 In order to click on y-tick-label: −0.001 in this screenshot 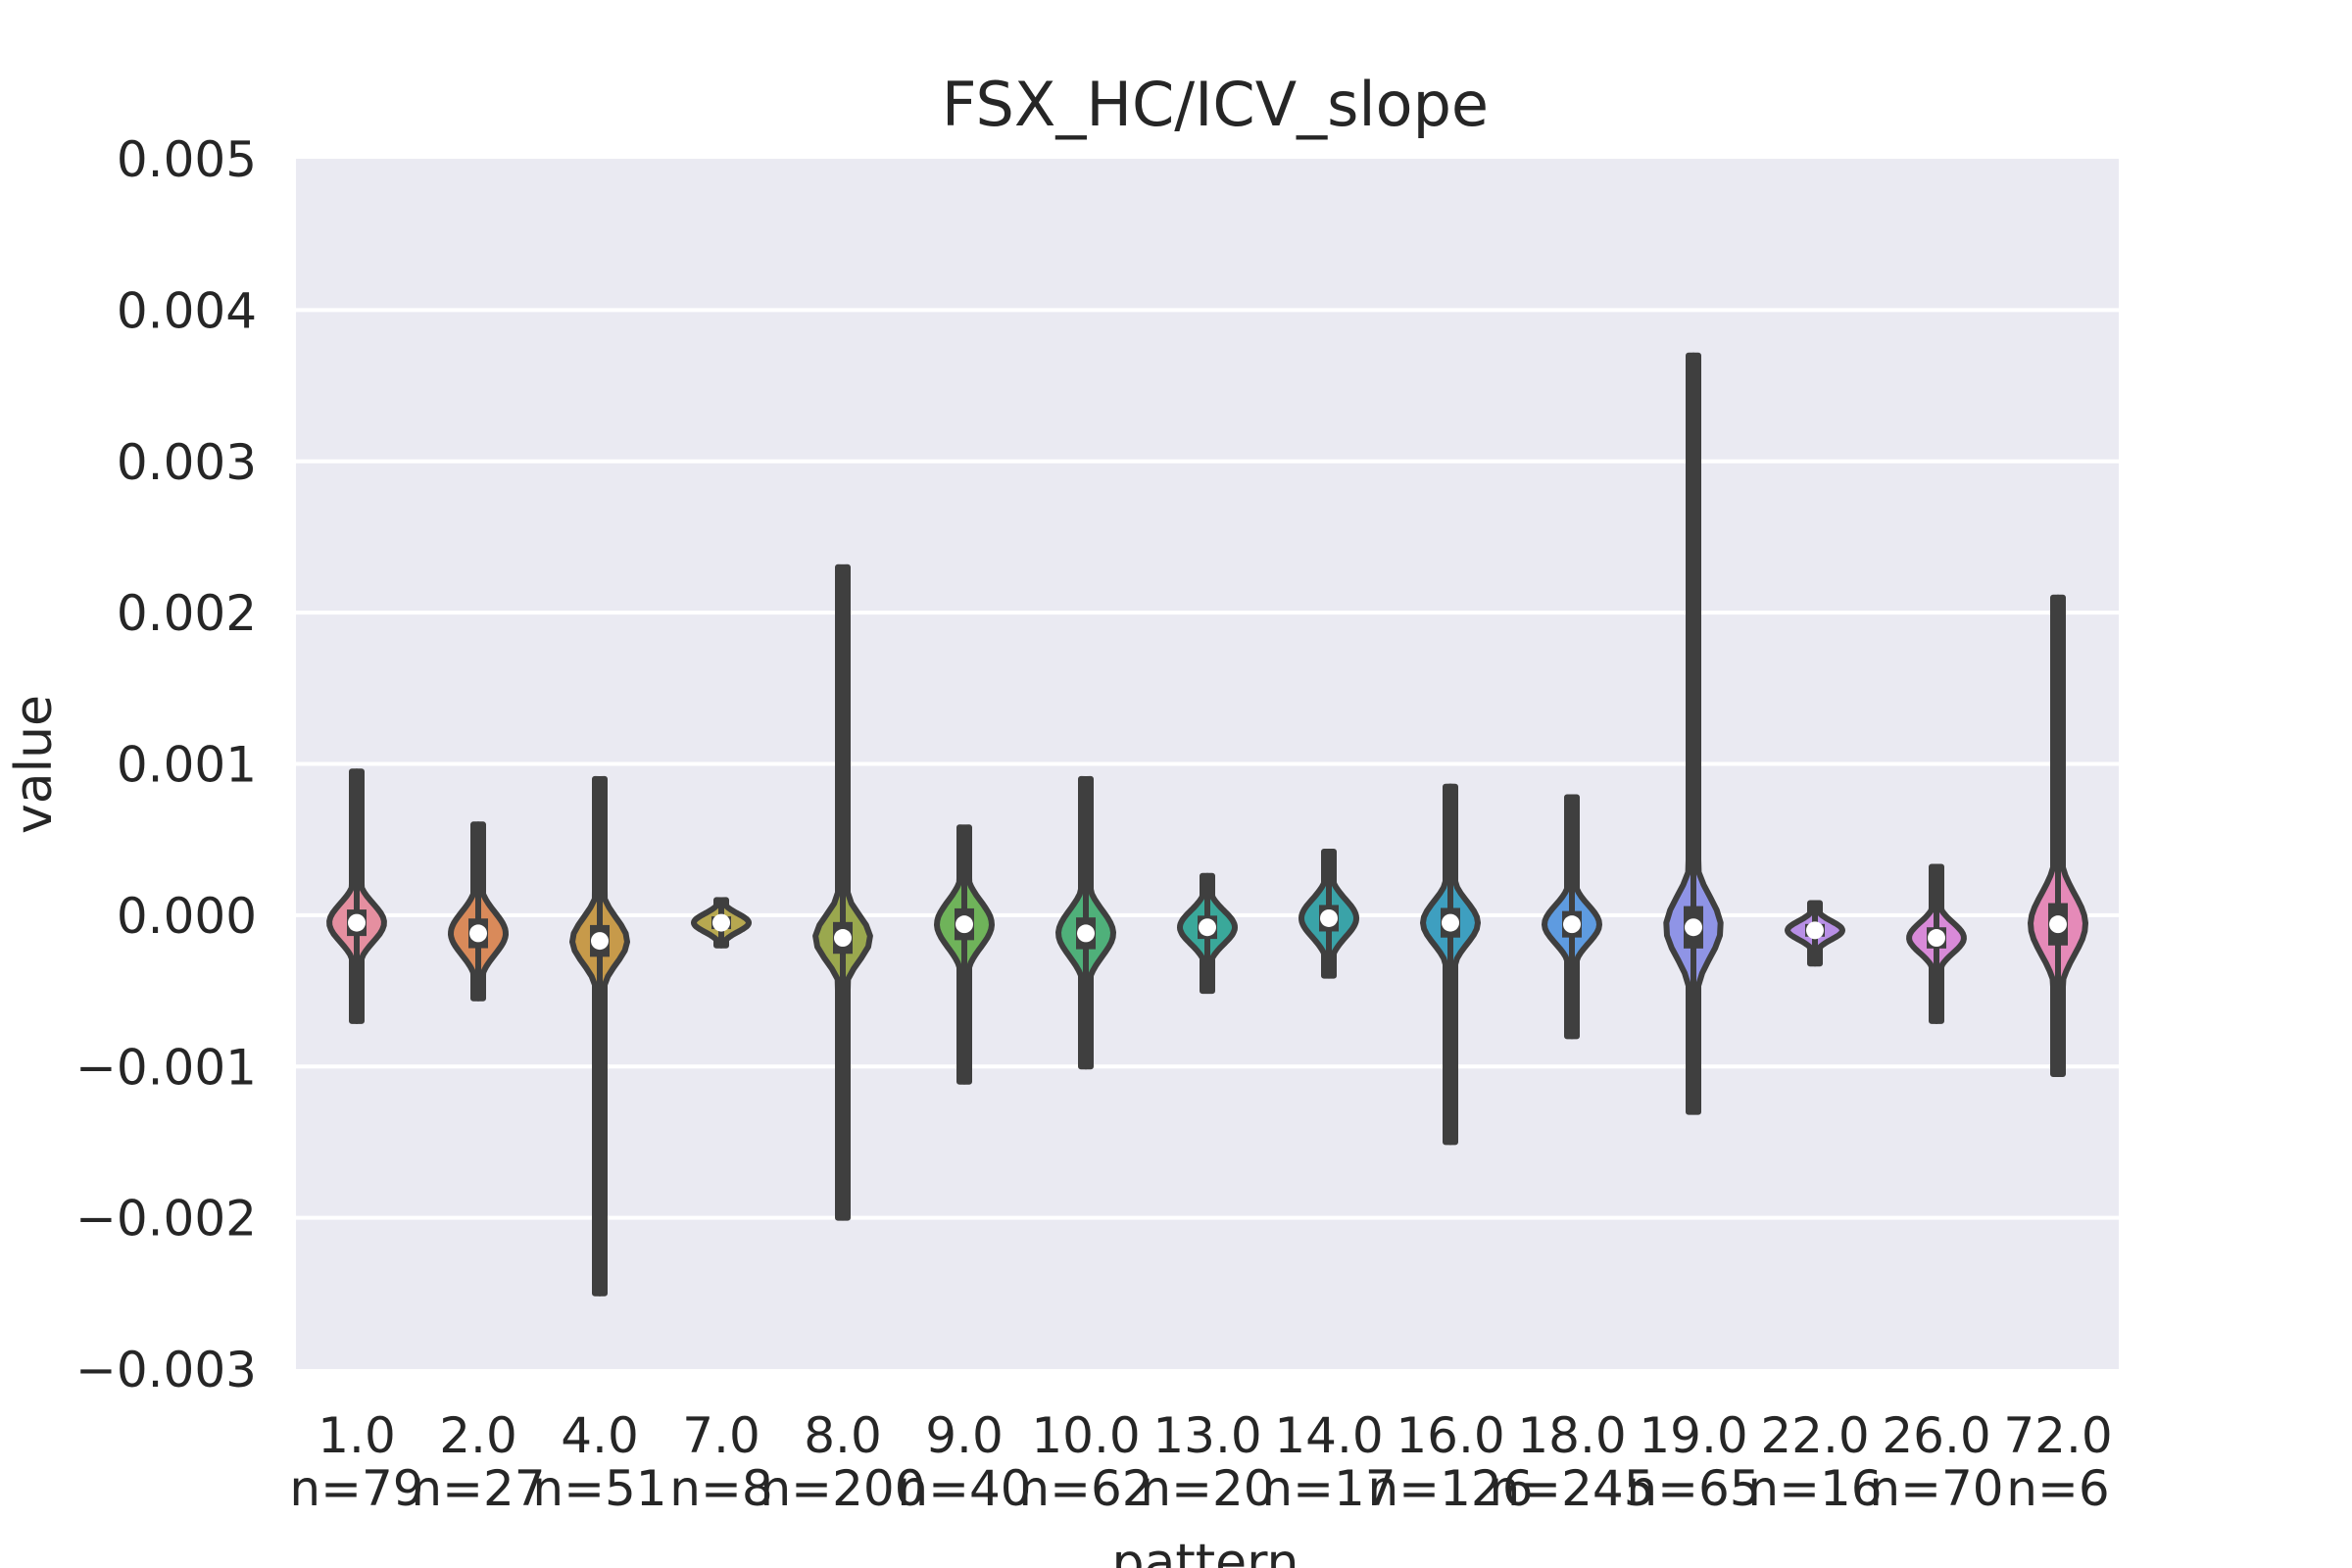, I will do `click(166, 1067)`.